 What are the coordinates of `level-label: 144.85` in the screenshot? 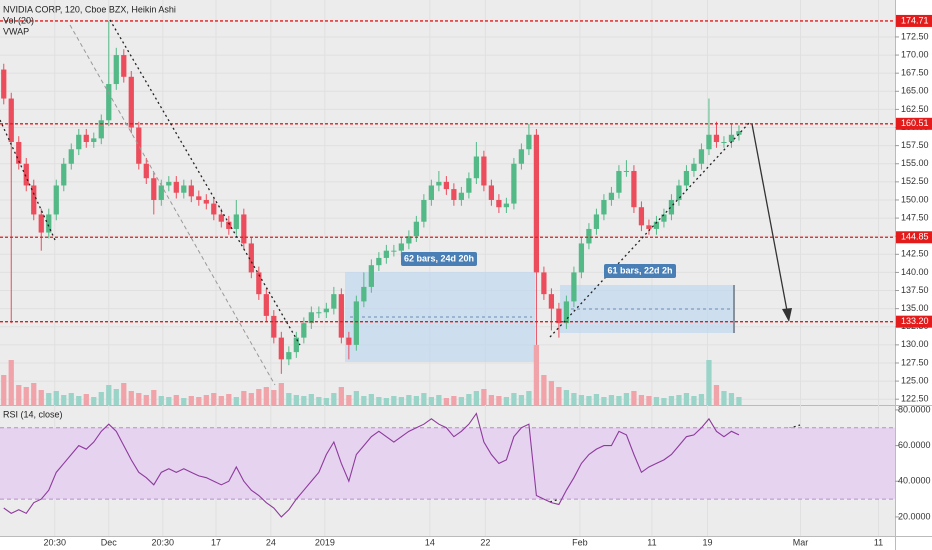 It's located at (915, 237).